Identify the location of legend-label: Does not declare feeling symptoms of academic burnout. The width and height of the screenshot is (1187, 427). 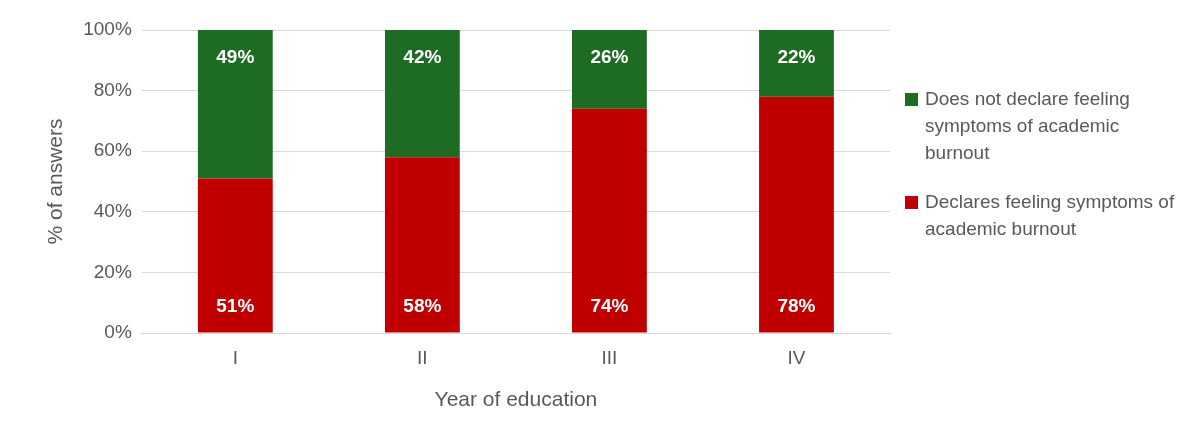
(1028, 126).